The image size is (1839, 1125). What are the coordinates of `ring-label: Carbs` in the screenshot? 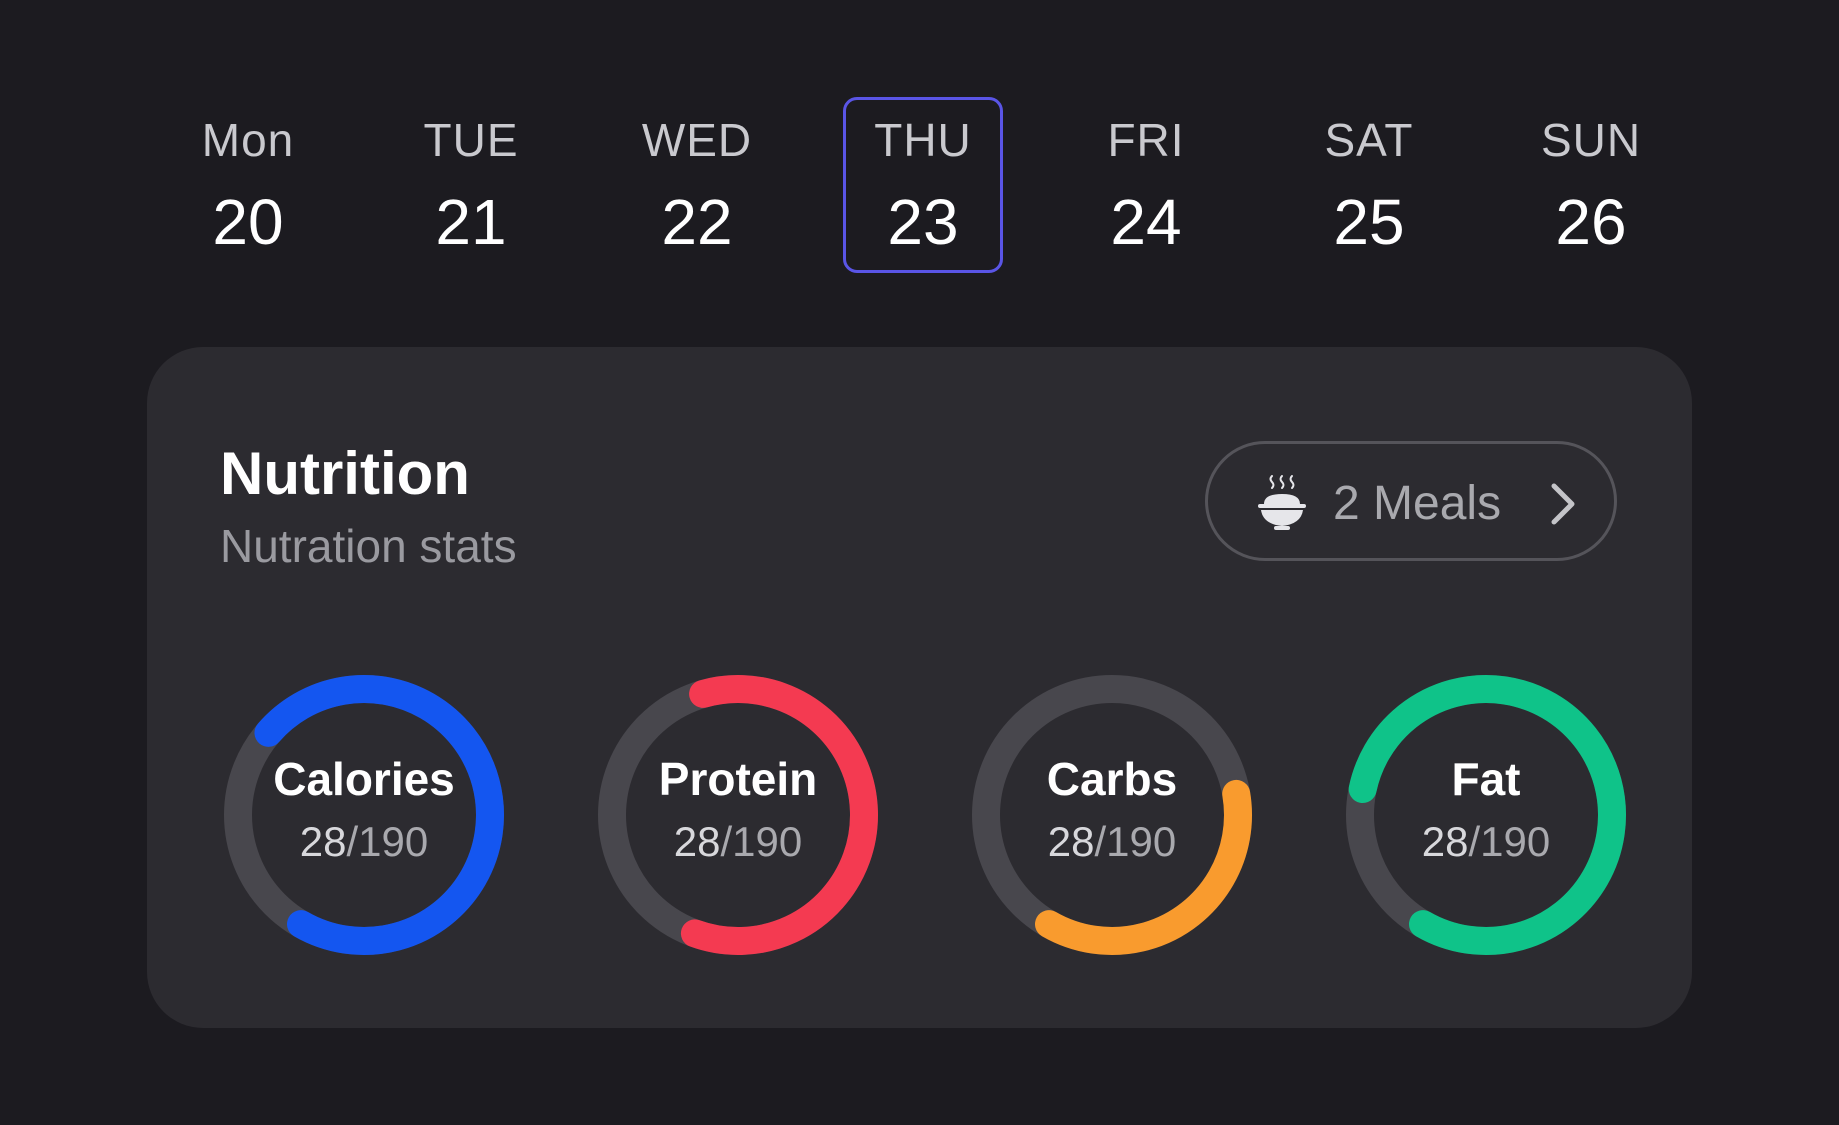 It's located at (1112, 779).